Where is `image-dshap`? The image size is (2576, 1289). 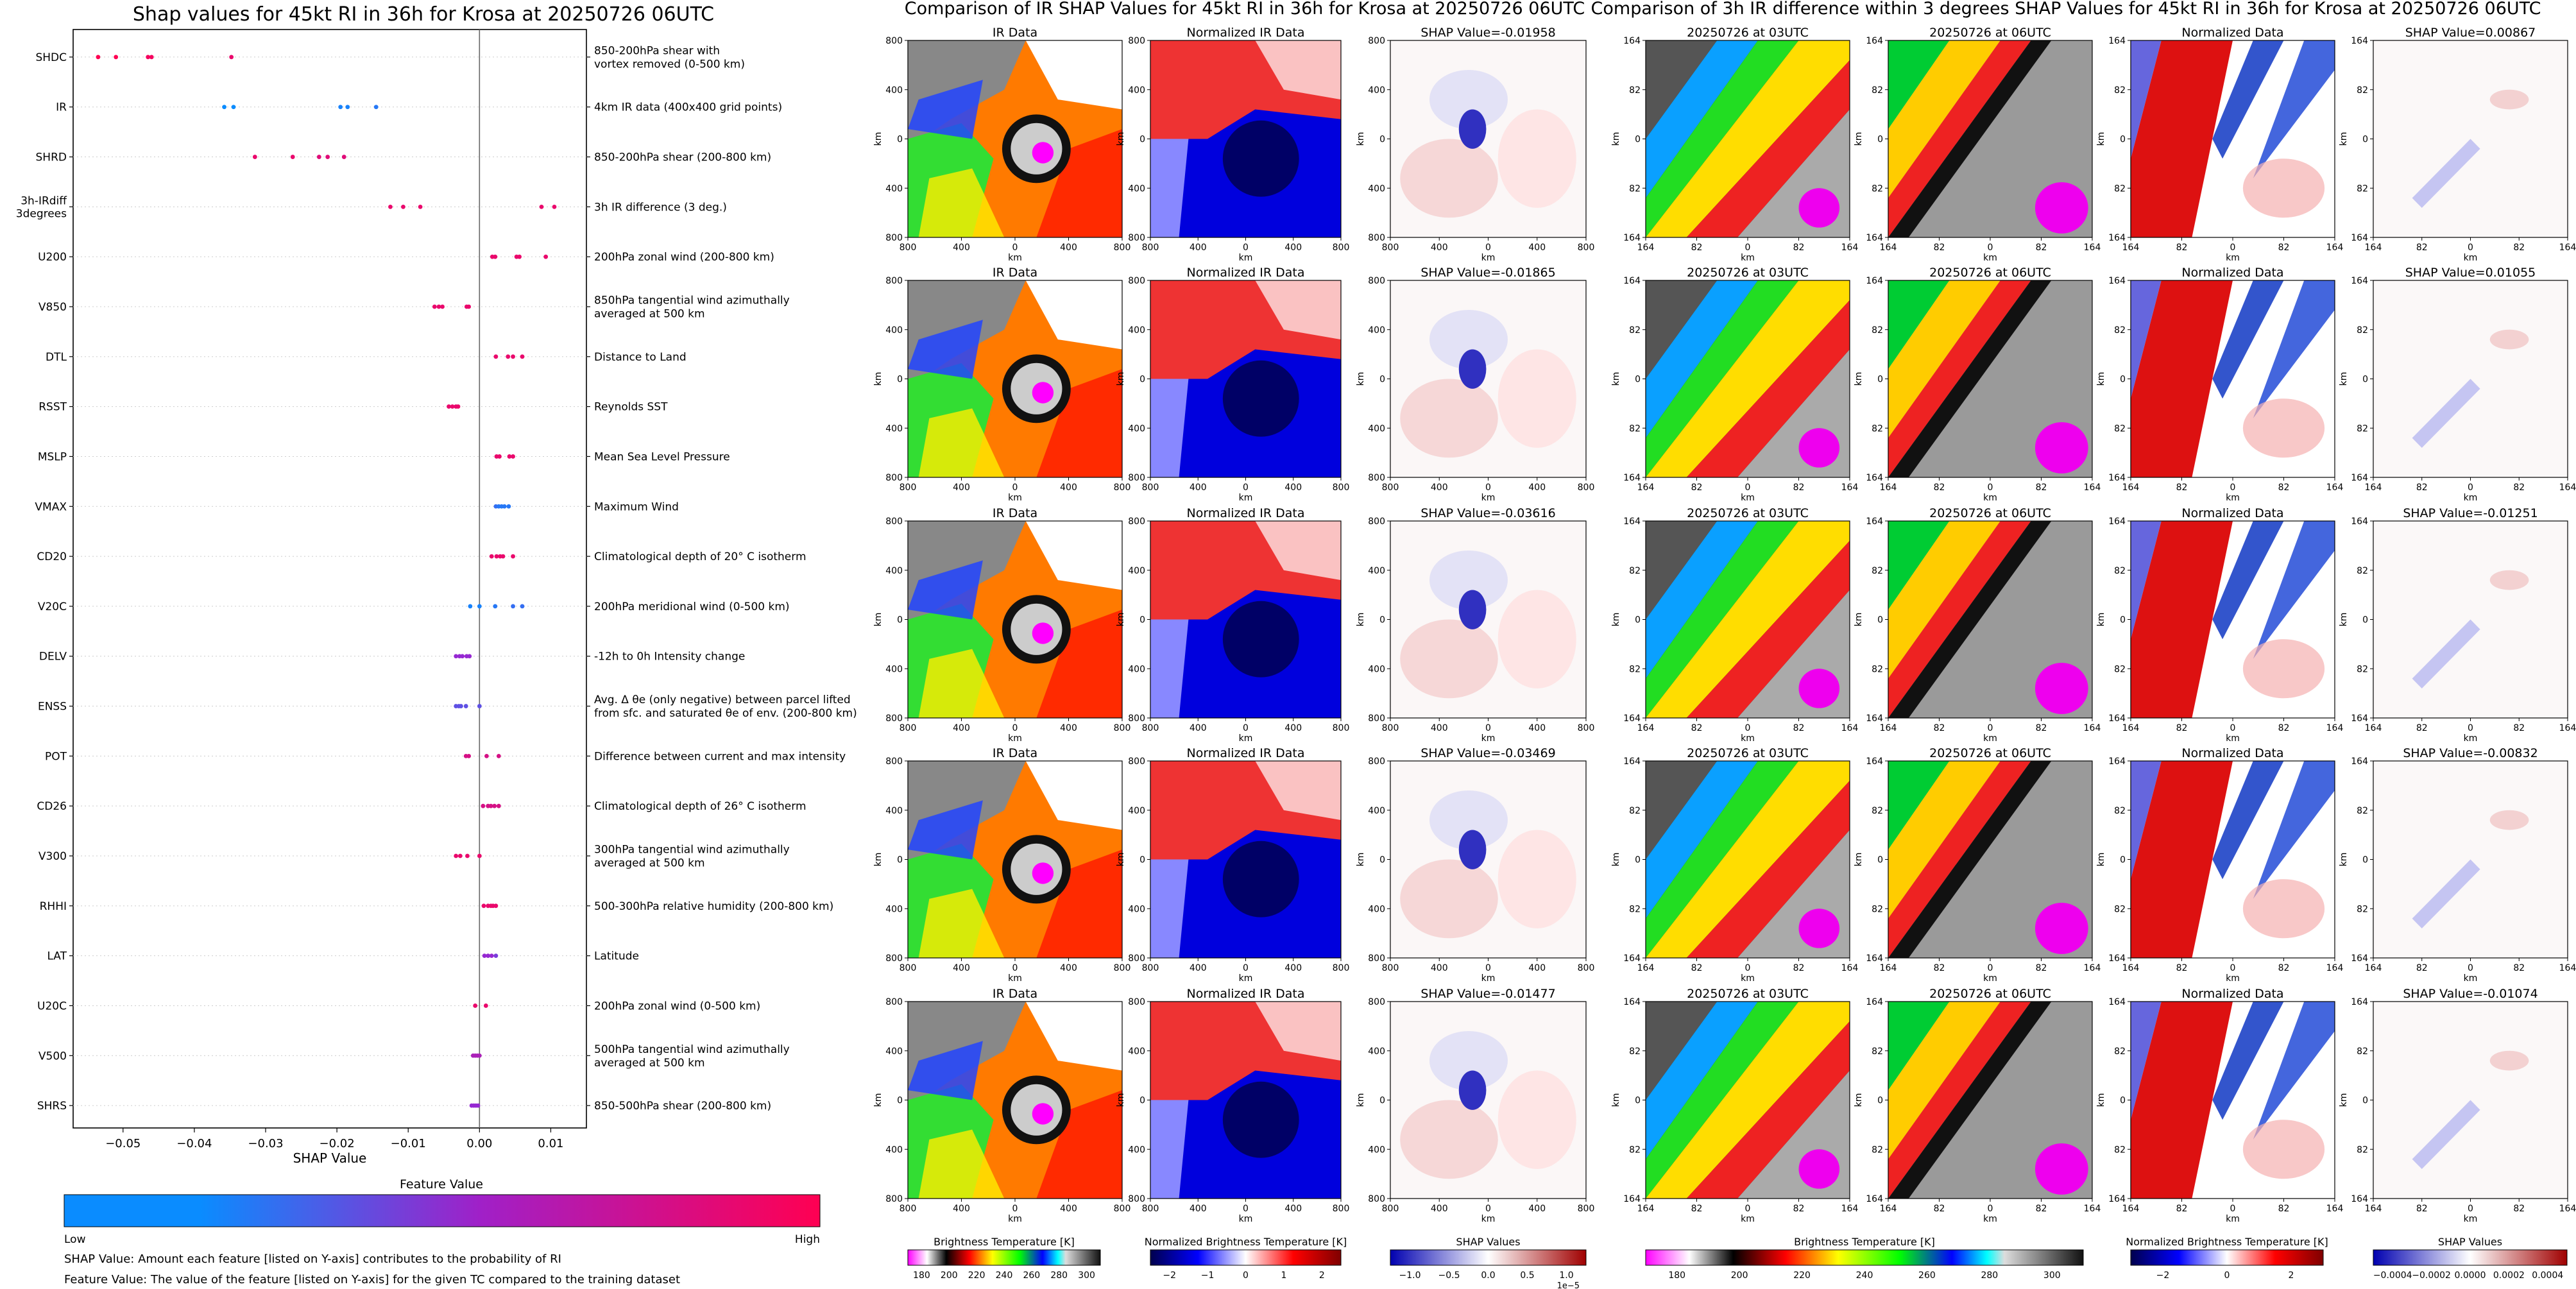
image-dshap is located at coordinates (2470, 138).